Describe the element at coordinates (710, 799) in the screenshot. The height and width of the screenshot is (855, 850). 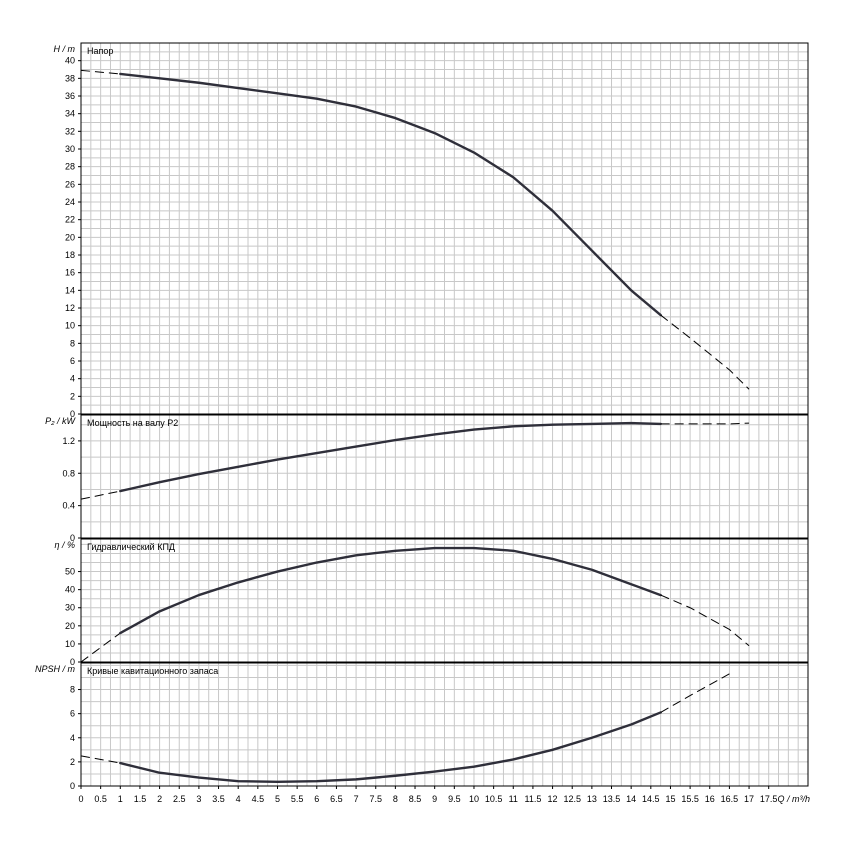
I see `x-tick-label: 16` at that location.